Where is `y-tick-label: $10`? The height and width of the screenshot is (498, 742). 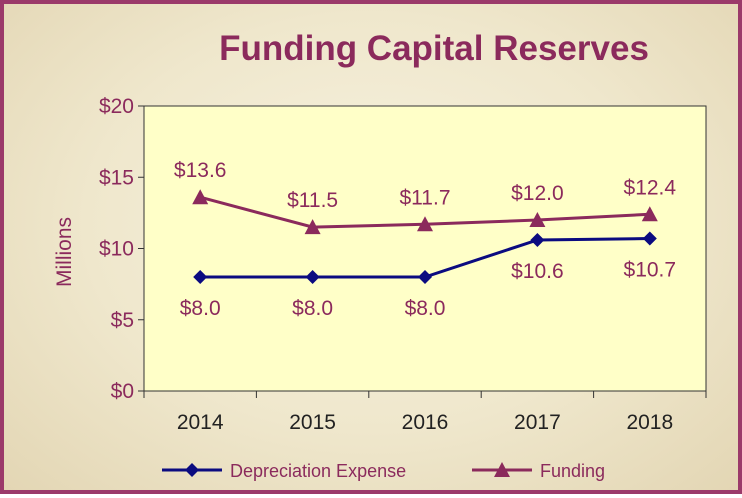
y-tick-label: $10 is located at coordinates (116, 249).